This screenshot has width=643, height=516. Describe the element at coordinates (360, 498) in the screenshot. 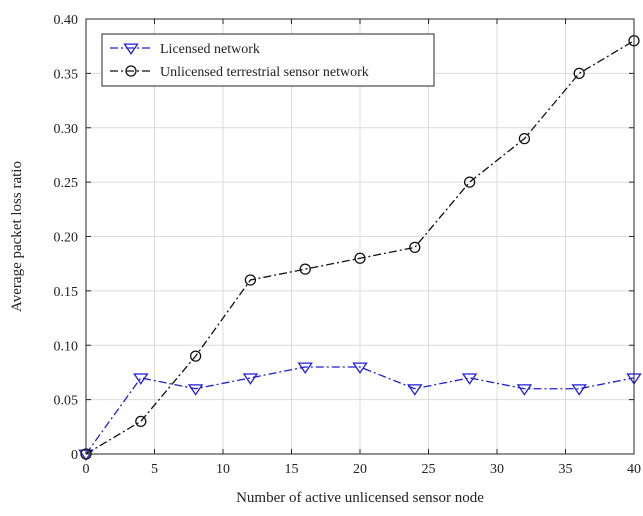

I see `x-axis-label: Number of active unlicensed sensor node` at that location.